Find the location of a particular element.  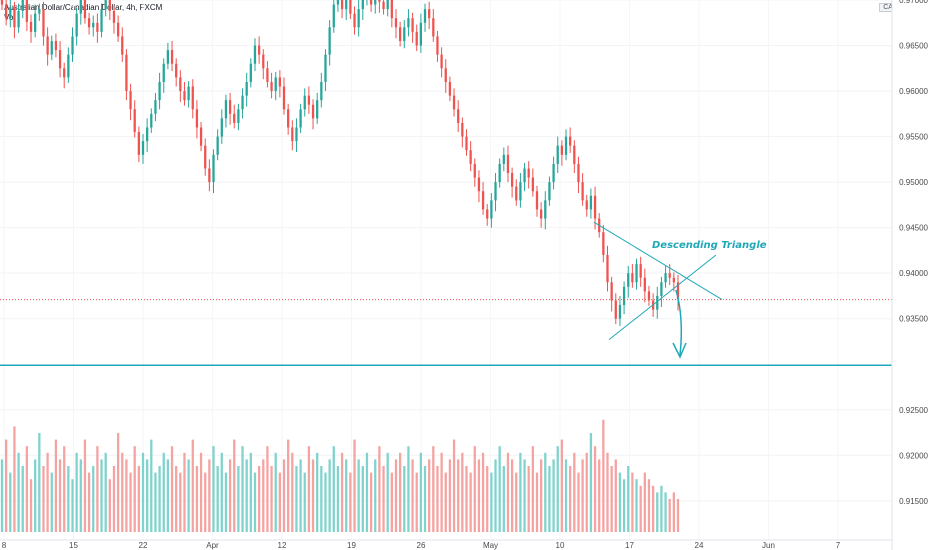

y-tick-label: 0.94500 is located at coordinates (913, 228).